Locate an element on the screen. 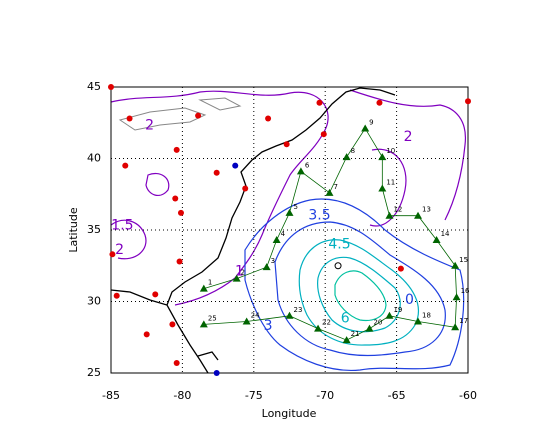 Image resolution: width=540 pixels, height=432 pixels. point-label: 1 is located at coordinates (210, 283).